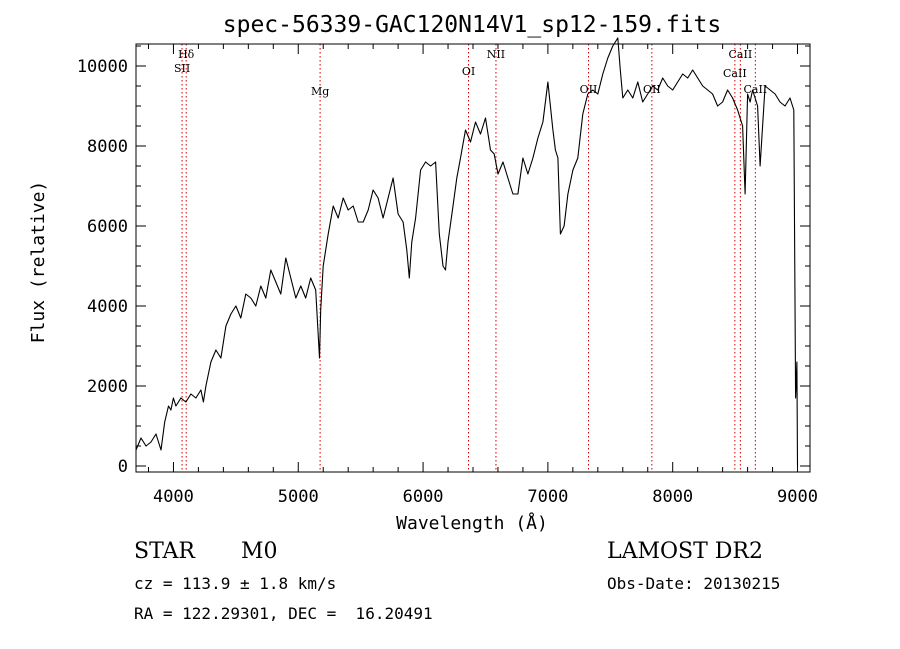  I want to click on object-class: STAR, so click(164, 551).